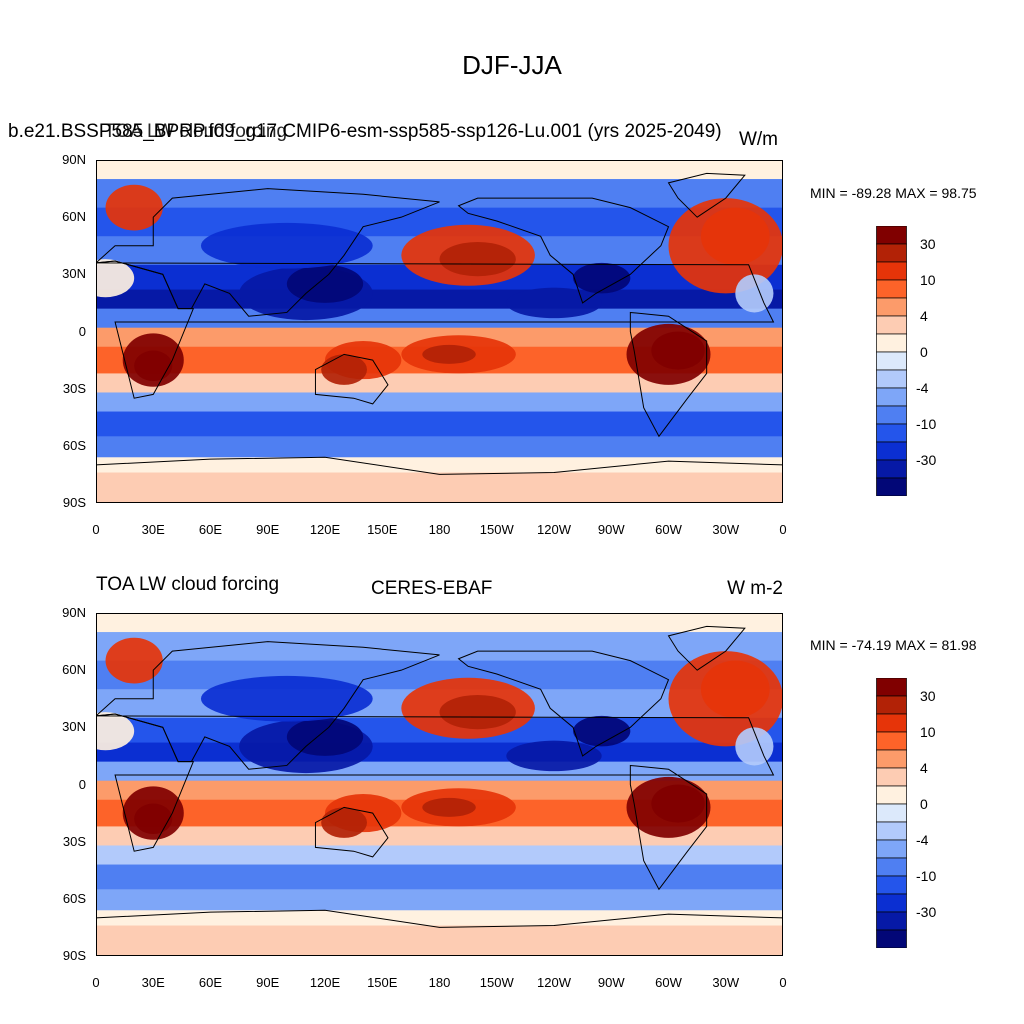 This screenshot has height=1024, width=1024. Describe the element at coordinates (153, 982) in the screenshot. I see `lon-tick-label: 30E` at that location.